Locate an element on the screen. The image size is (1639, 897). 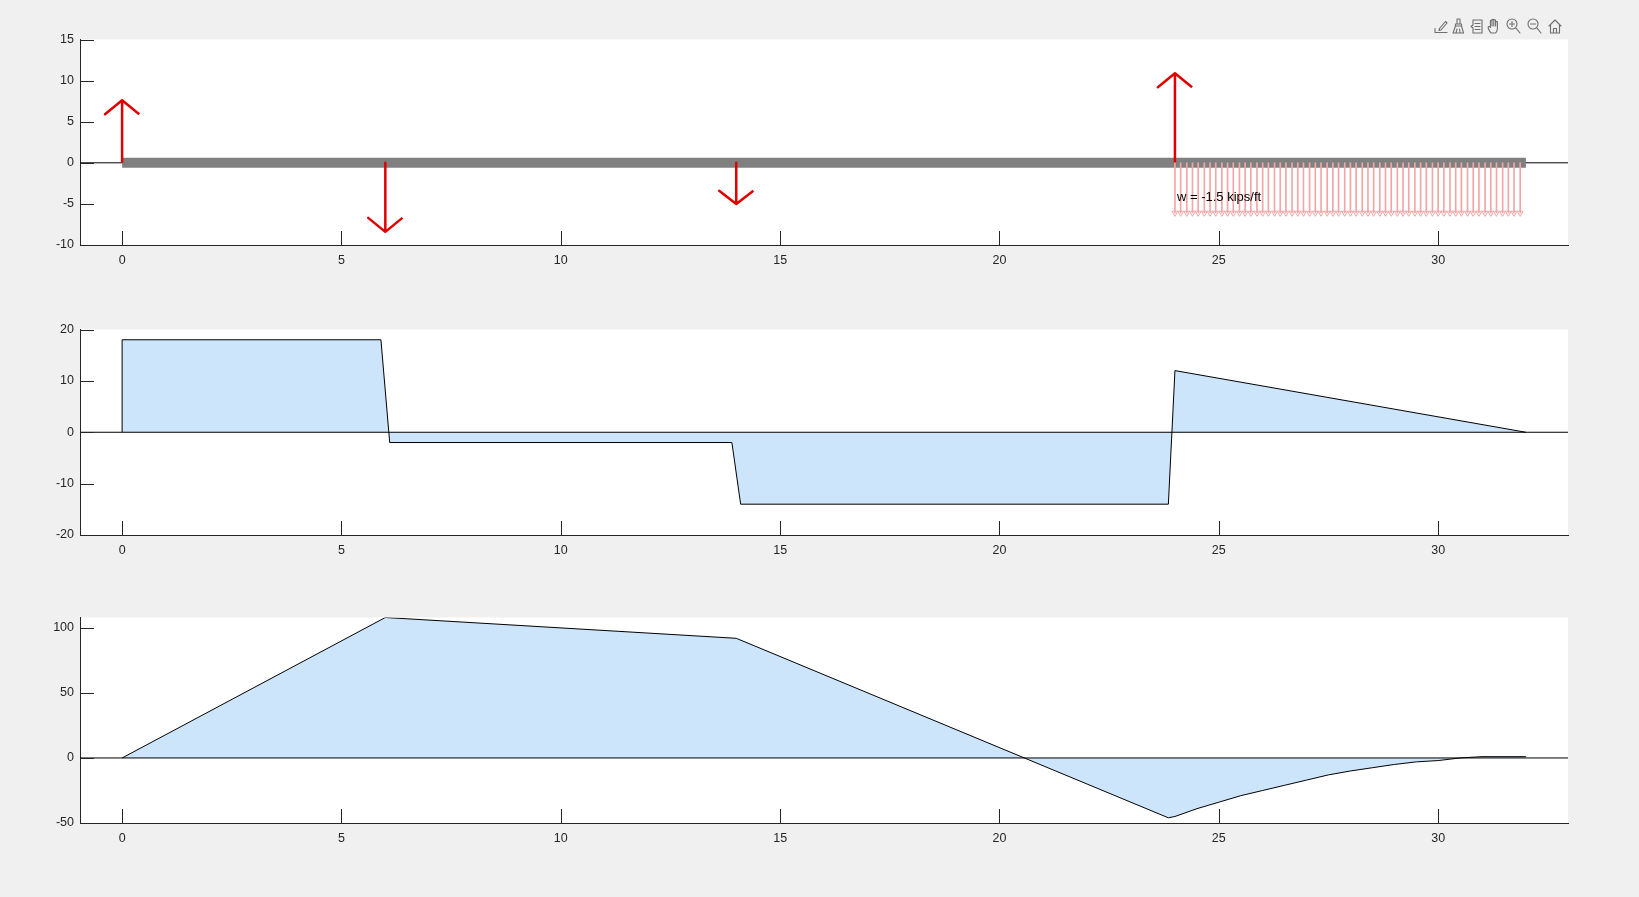
annotation: w = -1.5 kips/ft is located at coordinates (1219, 197).